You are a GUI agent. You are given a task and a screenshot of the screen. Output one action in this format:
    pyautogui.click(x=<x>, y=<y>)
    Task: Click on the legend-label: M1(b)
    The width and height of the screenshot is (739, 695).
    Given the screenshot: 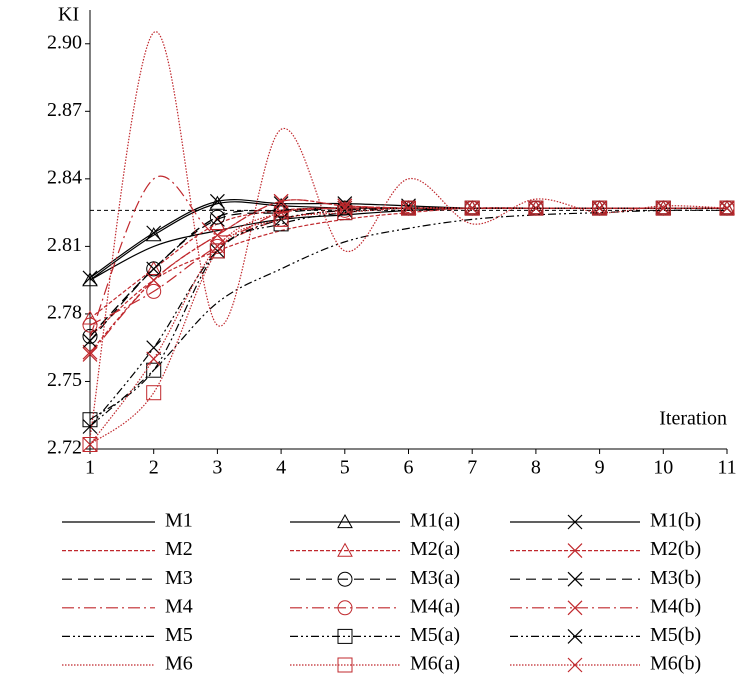 What is the action you would take?
    pyautogui.click(x=675, y=521)
    